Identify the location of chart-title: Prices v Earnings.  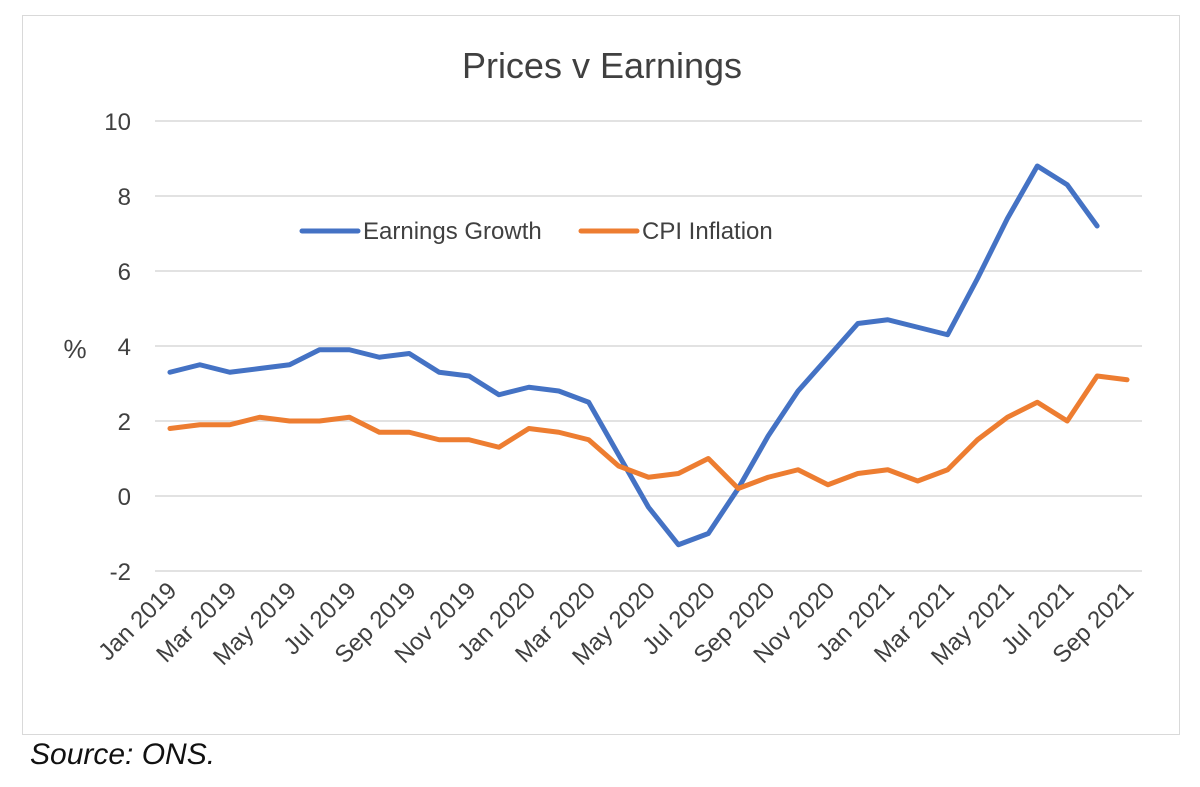
(602, 65).